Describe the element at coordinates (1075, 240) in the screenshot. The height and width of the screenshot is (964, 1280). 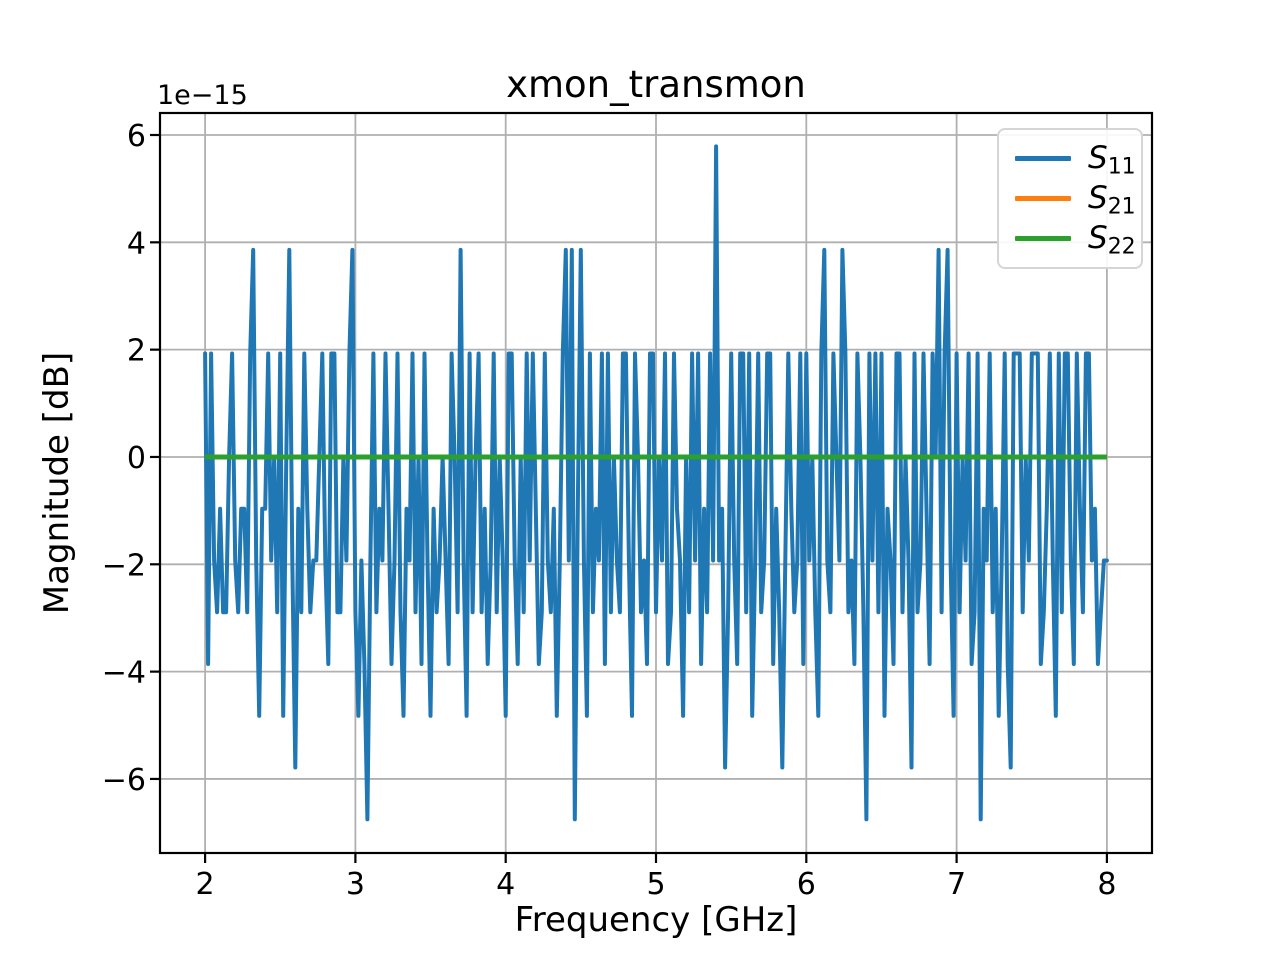
I see `legend-item-S22: S22` at that location.